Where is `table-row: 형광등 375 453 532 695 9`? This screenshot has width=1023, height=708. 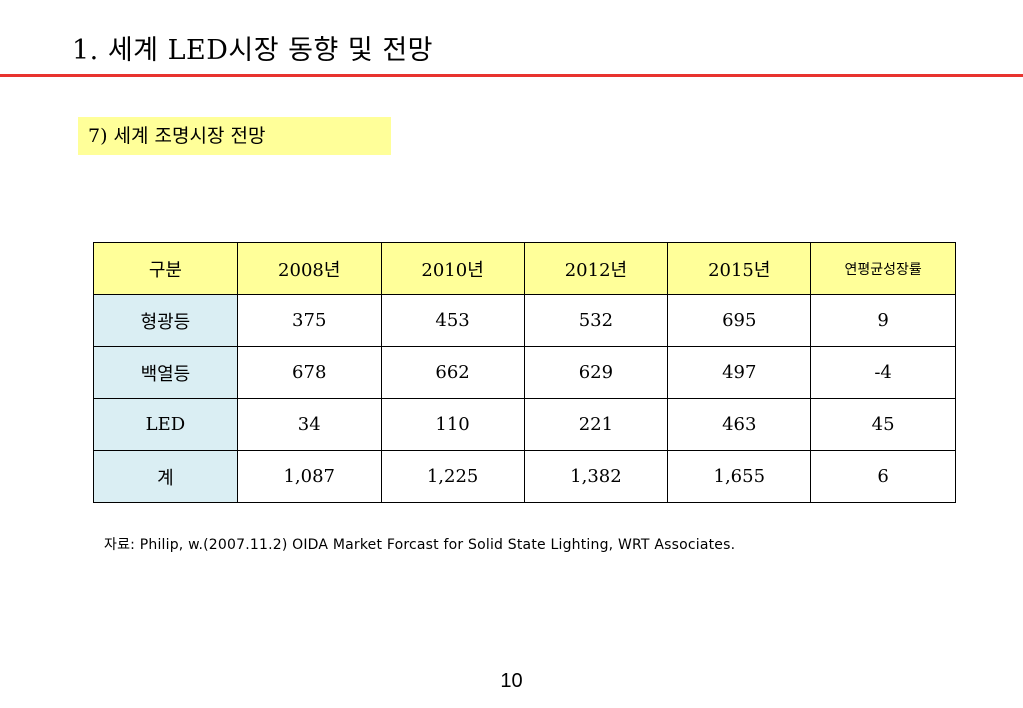
table-row: 형광등 375 453 532 695 9 is located at coordinates (524, 320).